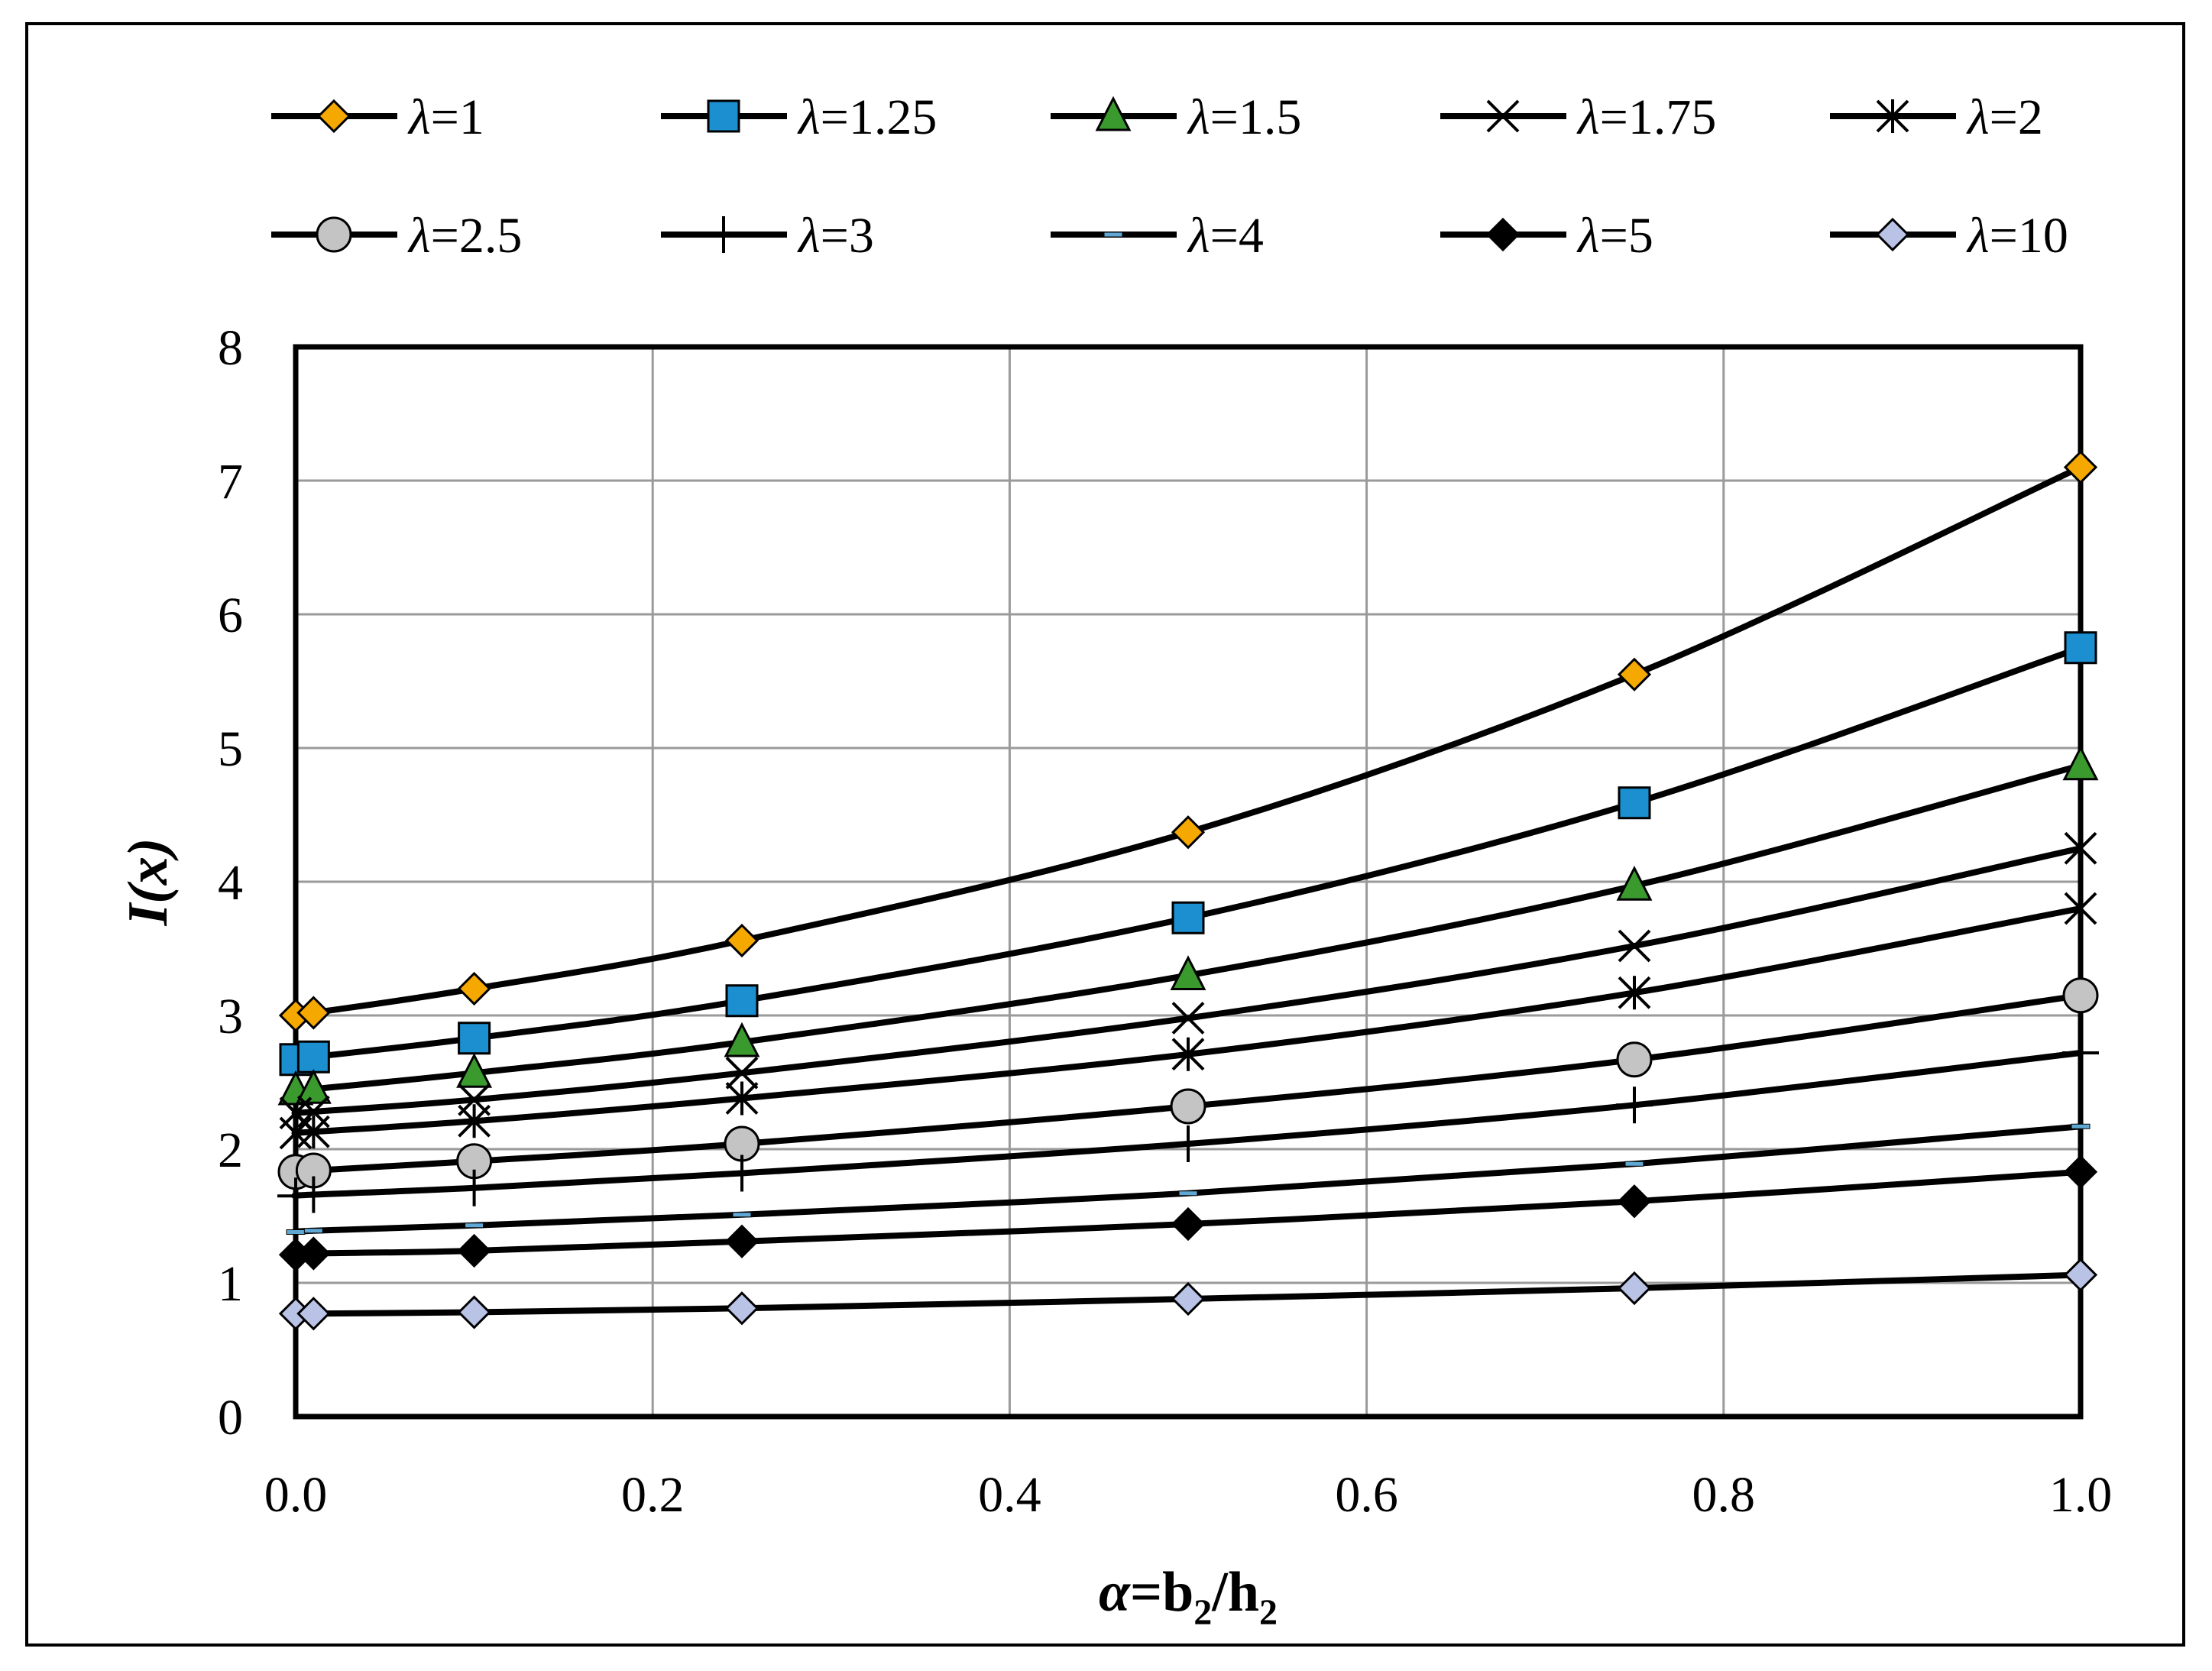  I want to click on legend-item-8: λ=5, so click(1546, 236).